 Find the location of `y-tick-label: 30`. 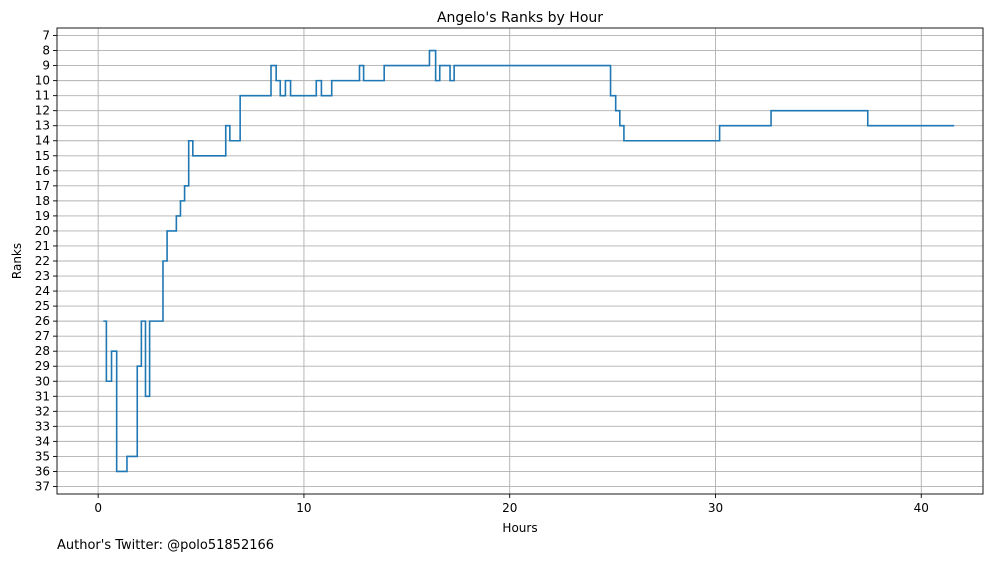

y-tick-label: 30 is located at coordinates (42, 381).